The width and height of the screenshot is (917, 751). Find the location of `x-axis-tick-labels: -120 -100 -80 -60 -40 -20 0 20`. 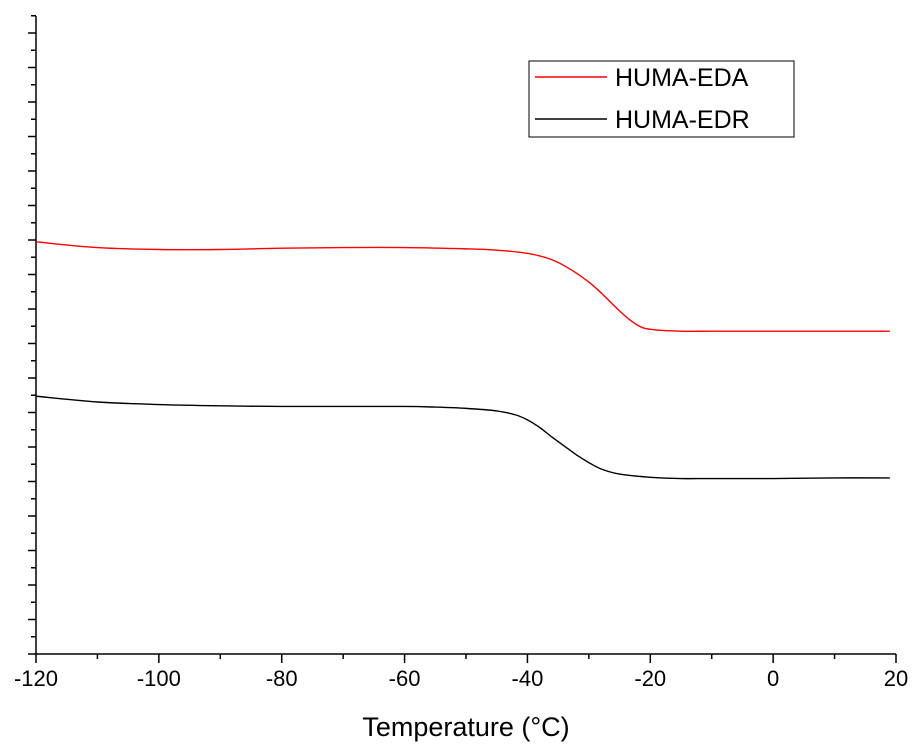

x-axis-tick-labels: -120 -100 -80 -60 -40 -20 0 20 is located at coordinates (461, 678).